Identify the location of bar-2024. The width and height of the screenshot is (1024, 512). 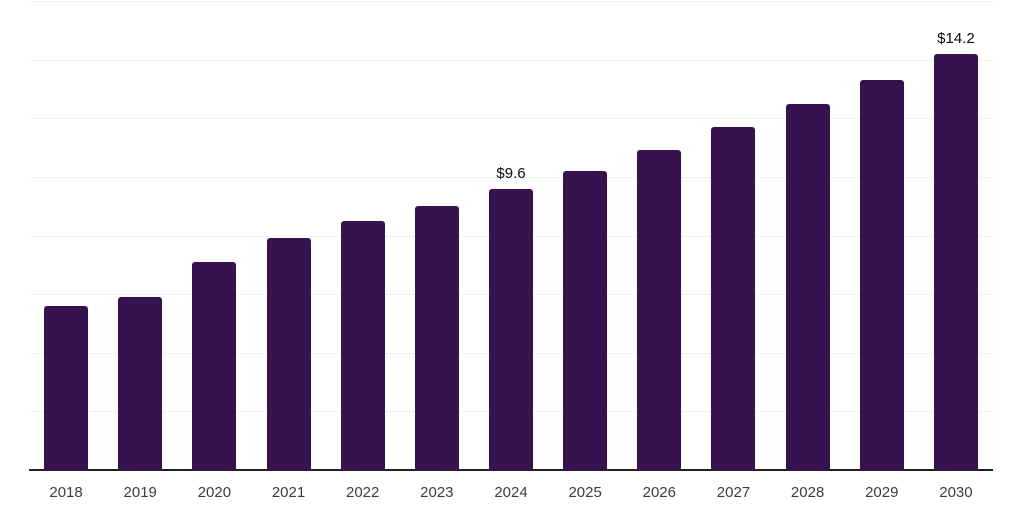
(511, 329).